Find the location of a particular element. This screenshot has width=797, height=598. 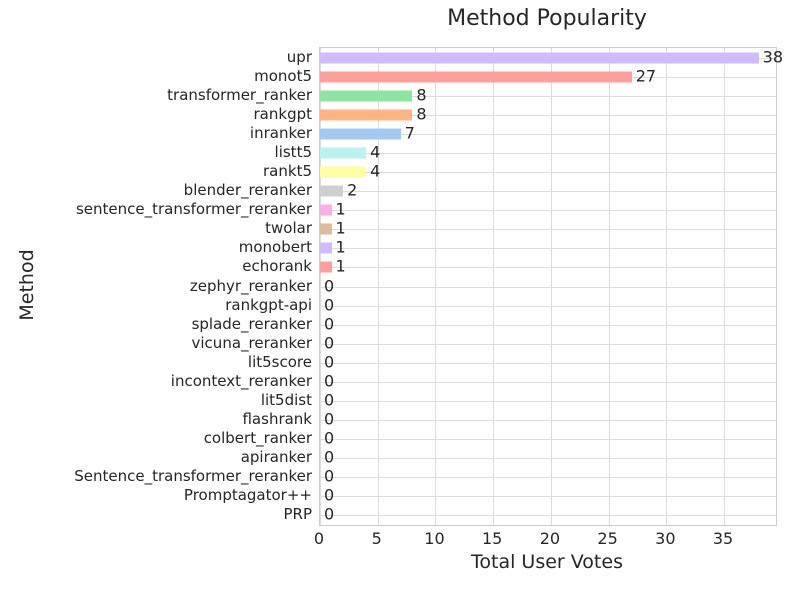

x-tick-label: 10 is located at coordinates (434, 538).